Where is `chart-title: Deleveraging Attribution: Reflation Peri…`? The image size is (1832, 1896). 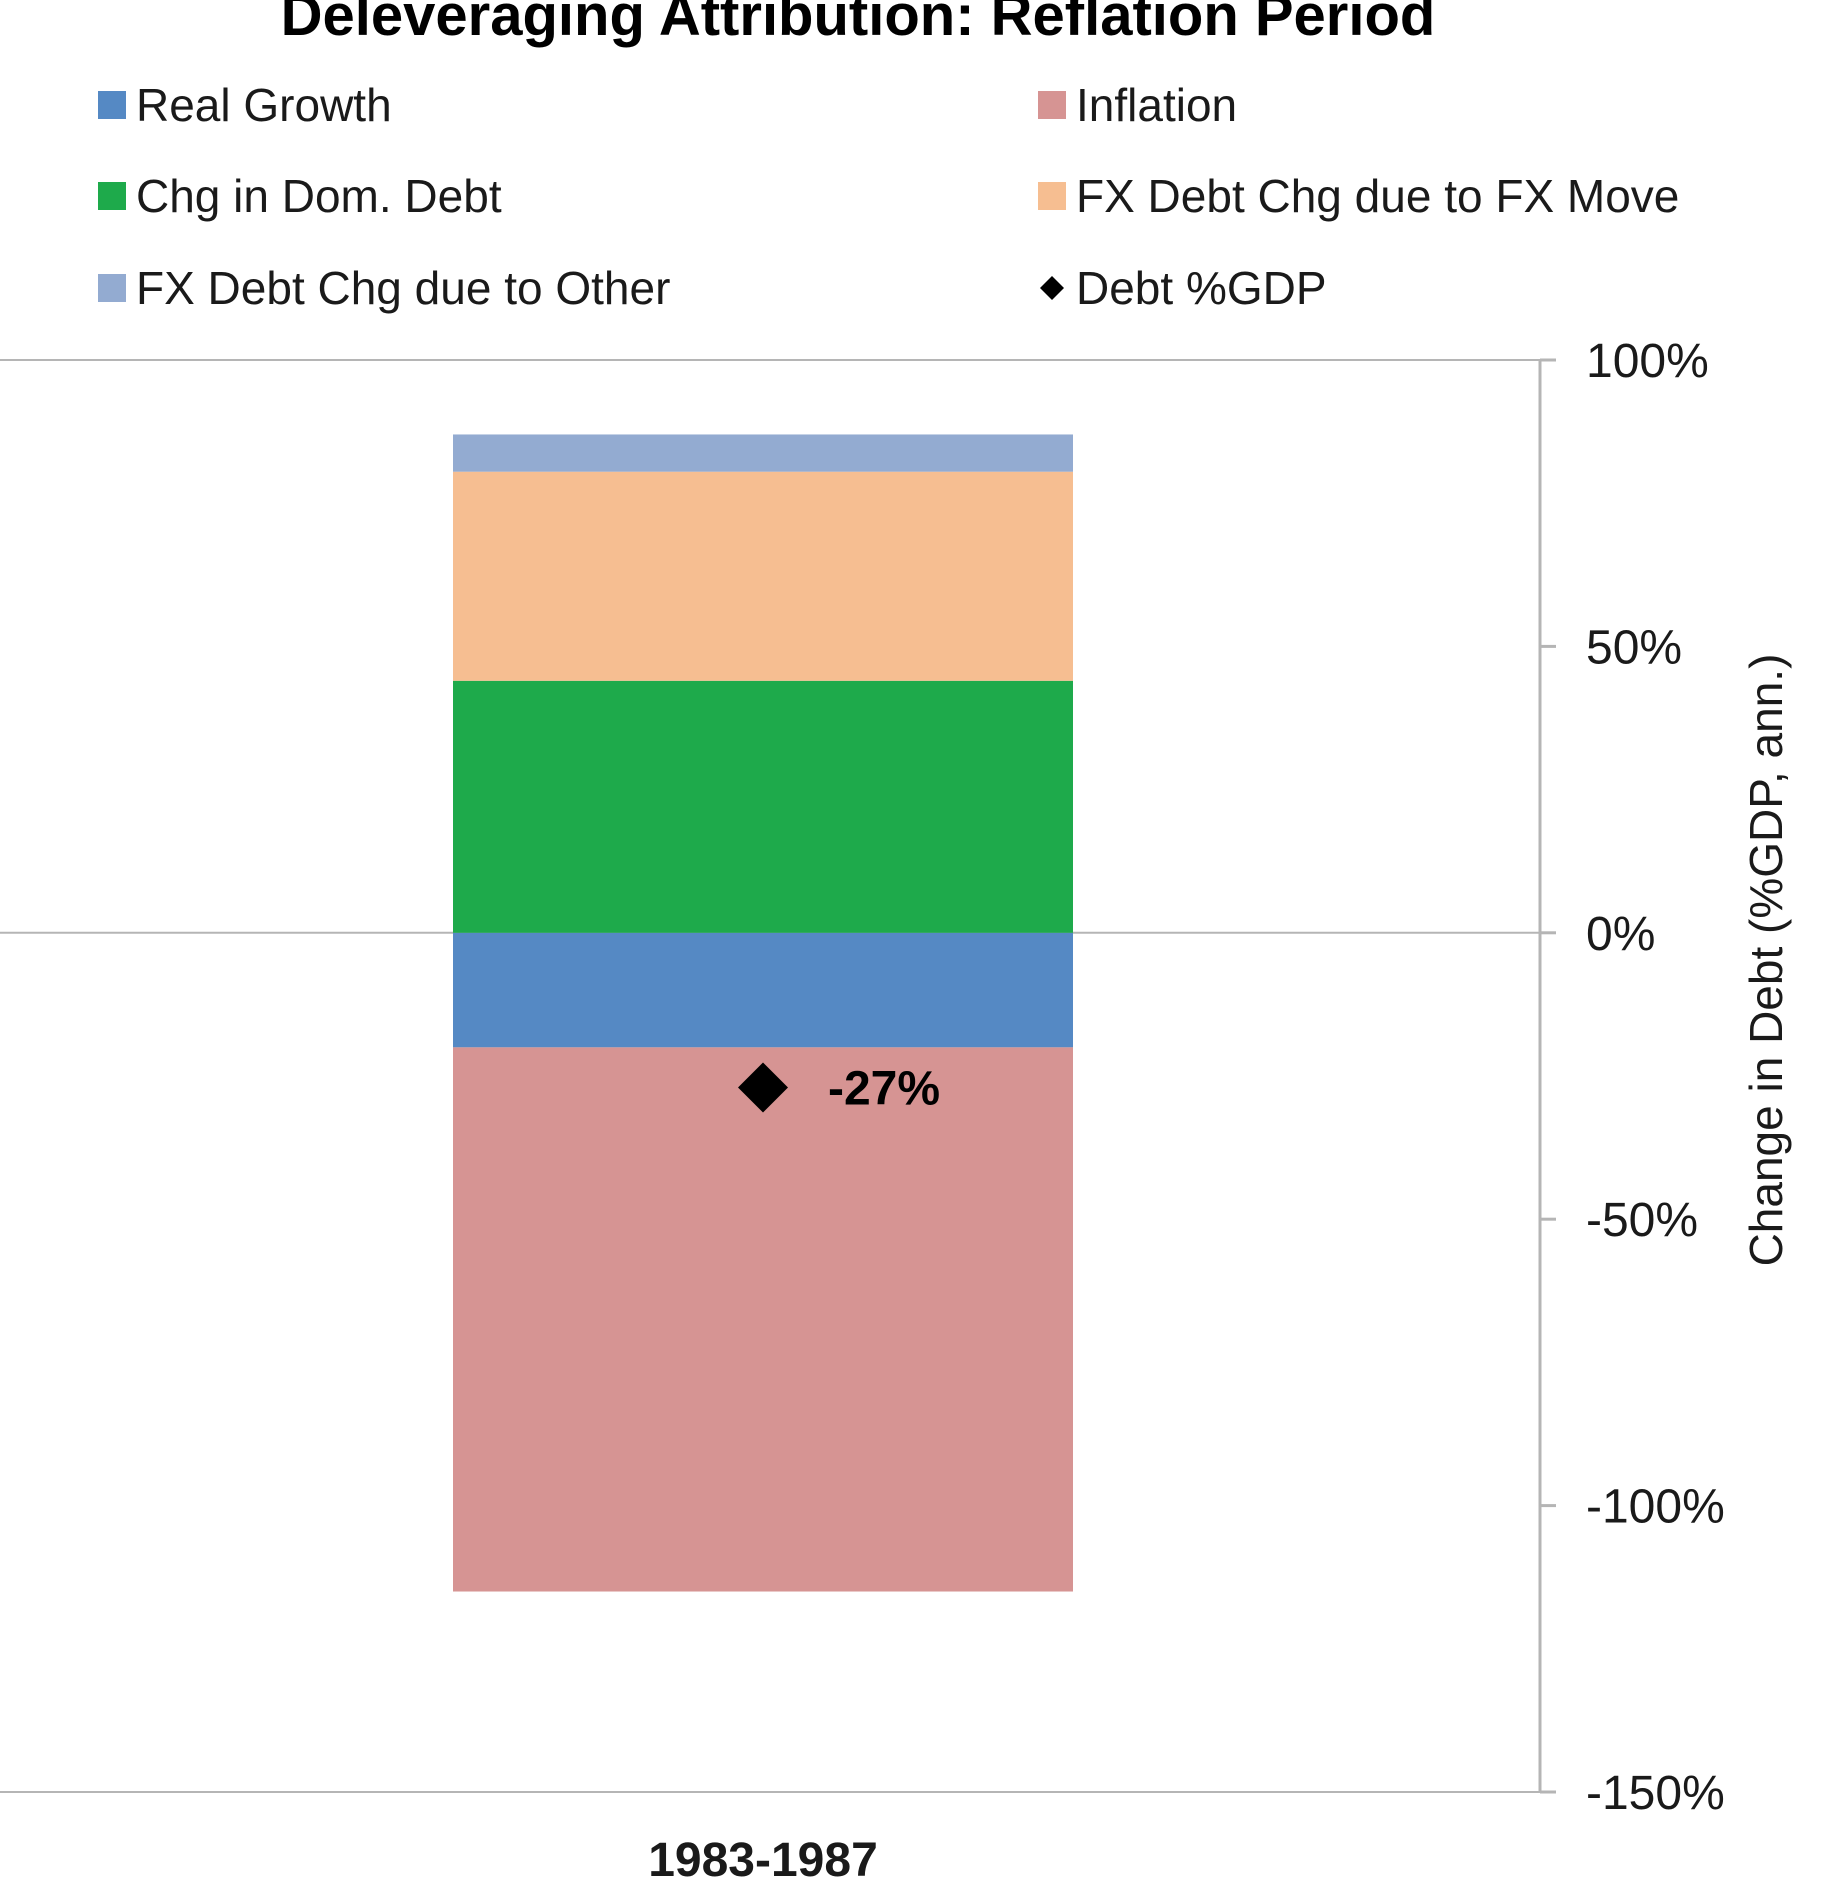 chart-title: Deleveraging Attribution: Reflation Peri… is located at coordinates (858, 24).